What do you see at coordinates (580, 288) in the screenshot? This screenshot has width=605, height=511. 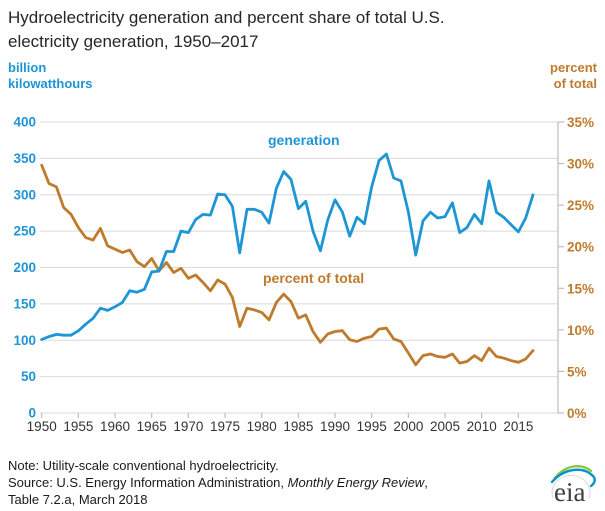 I see `right-axis-tick-label: 15%` at bounding box center [580, 288].